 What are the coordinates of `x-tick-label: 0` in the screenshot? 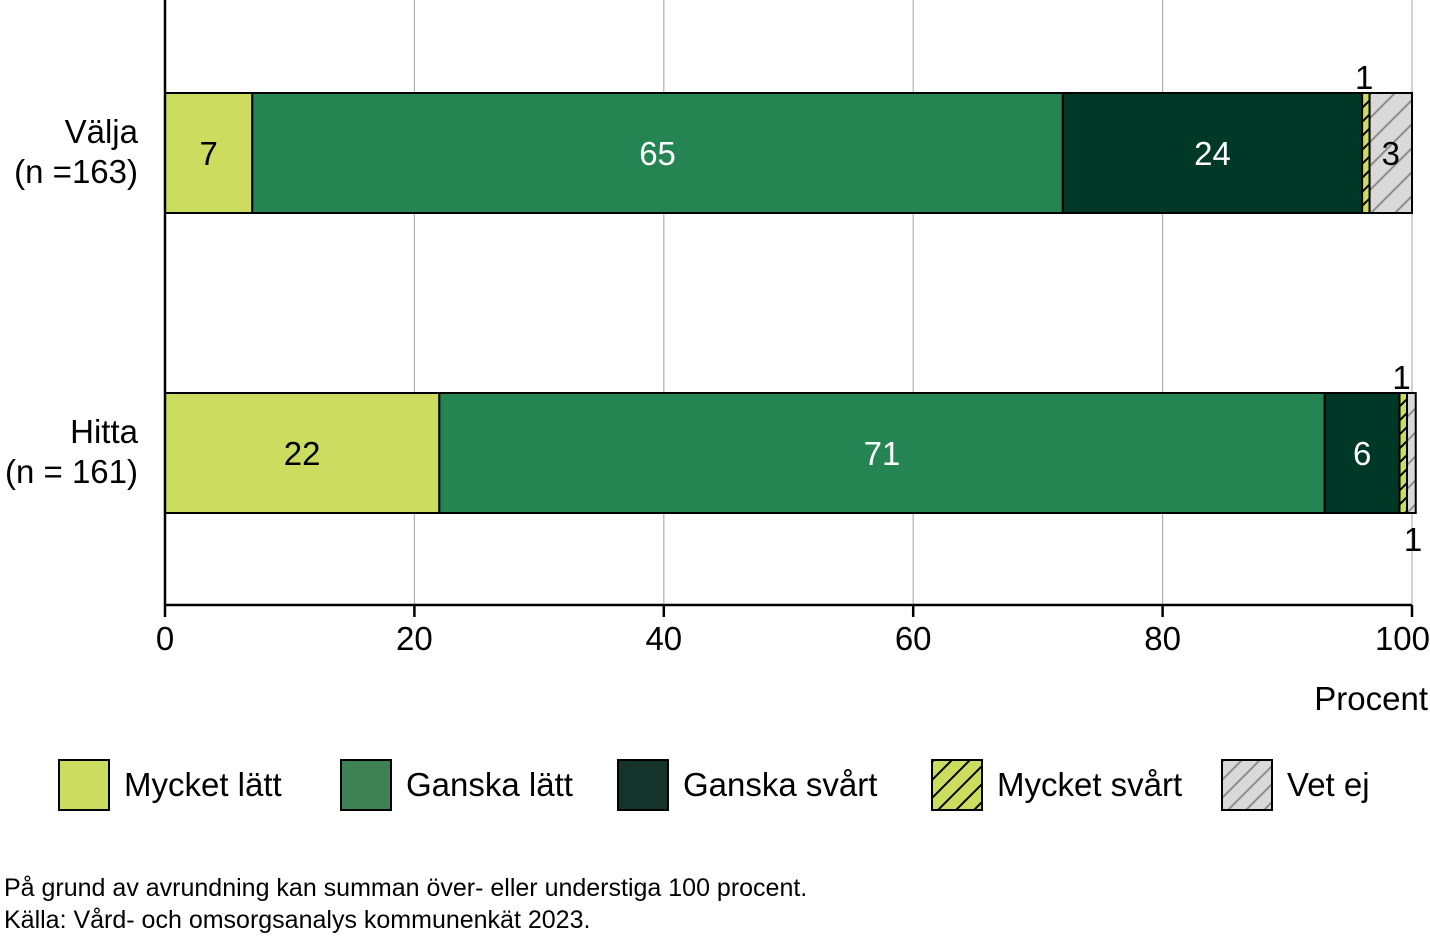 It's located at (165, 638).